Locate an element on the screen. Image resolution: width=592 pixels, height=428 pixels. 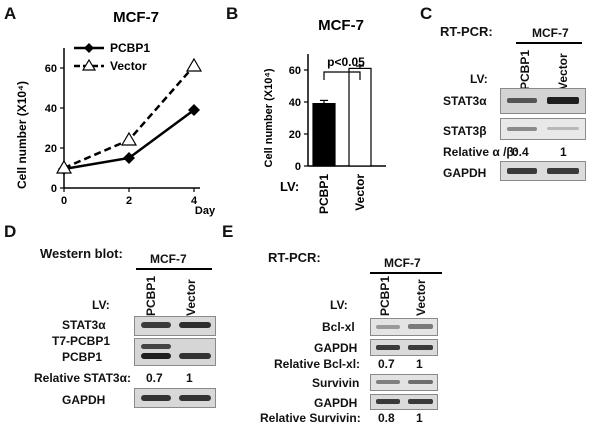
chart-b-bar-pcbp1 is located at coordinates (324, 134).